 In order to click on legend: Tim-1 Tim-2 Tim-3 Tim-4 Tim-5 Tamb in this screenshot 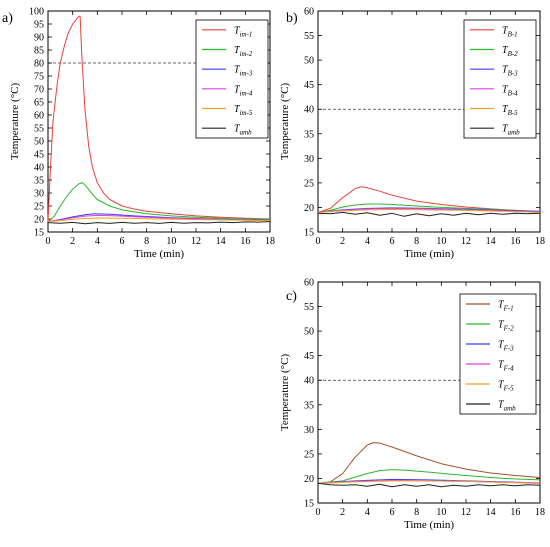, I will do `click(232, 79)`.